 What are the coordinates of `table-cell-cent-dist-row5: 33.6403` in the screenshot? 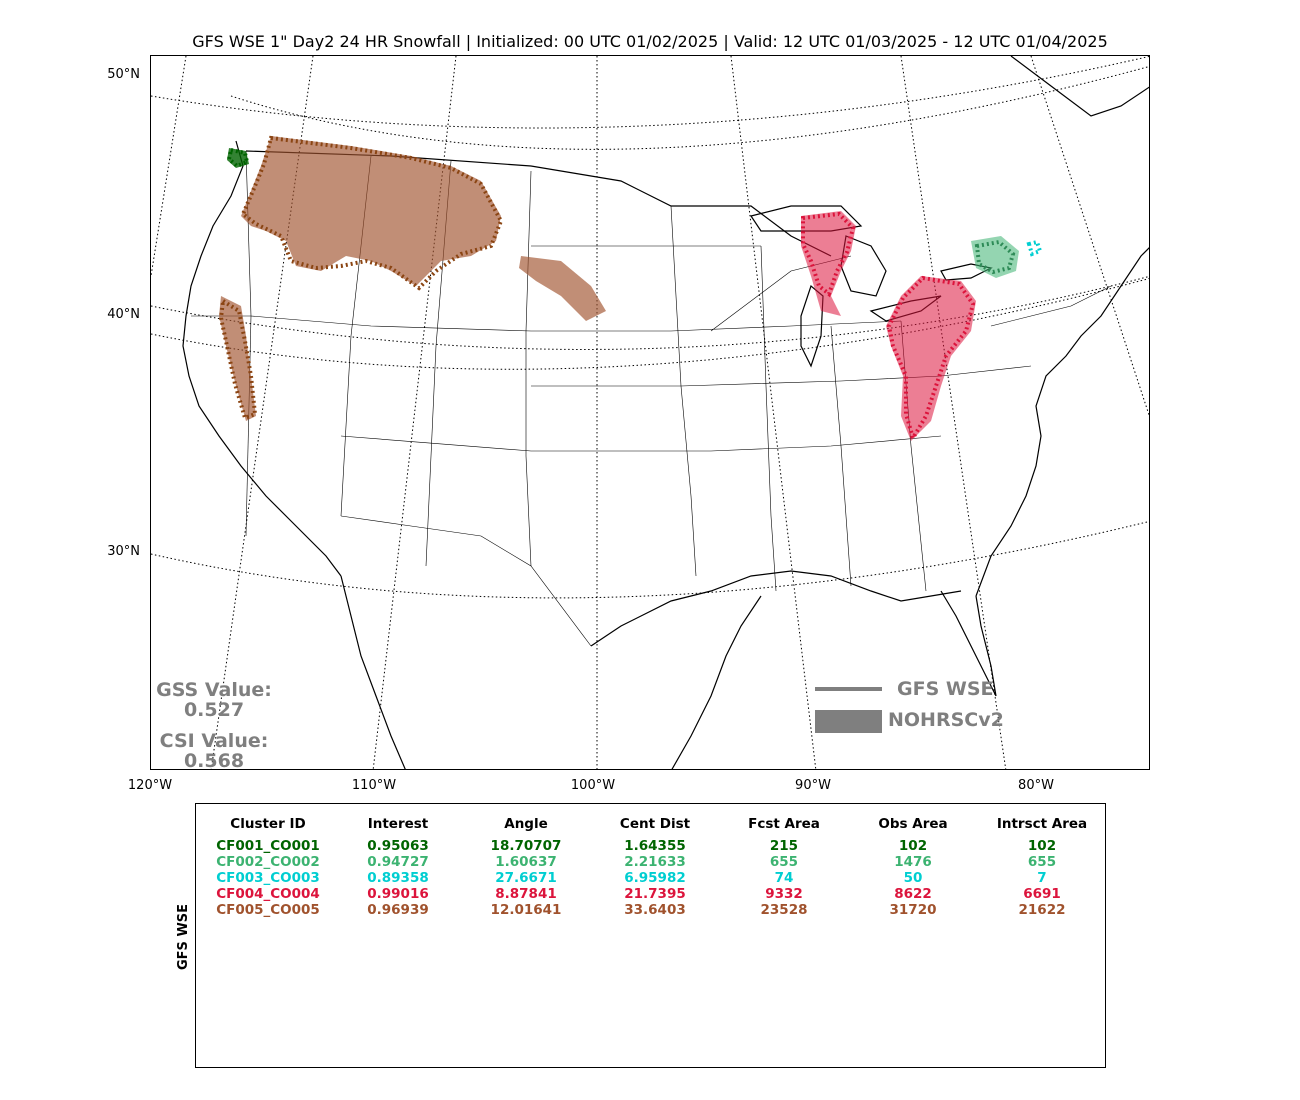 It's located at (655, 910).